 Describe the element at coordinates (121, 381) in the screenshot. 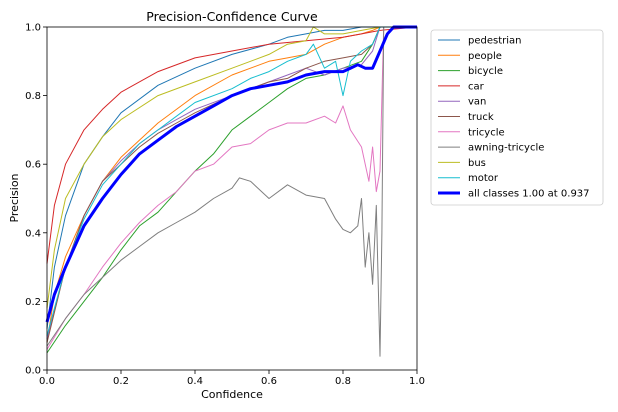

I see `x-tick-label: 0.2` at that location.